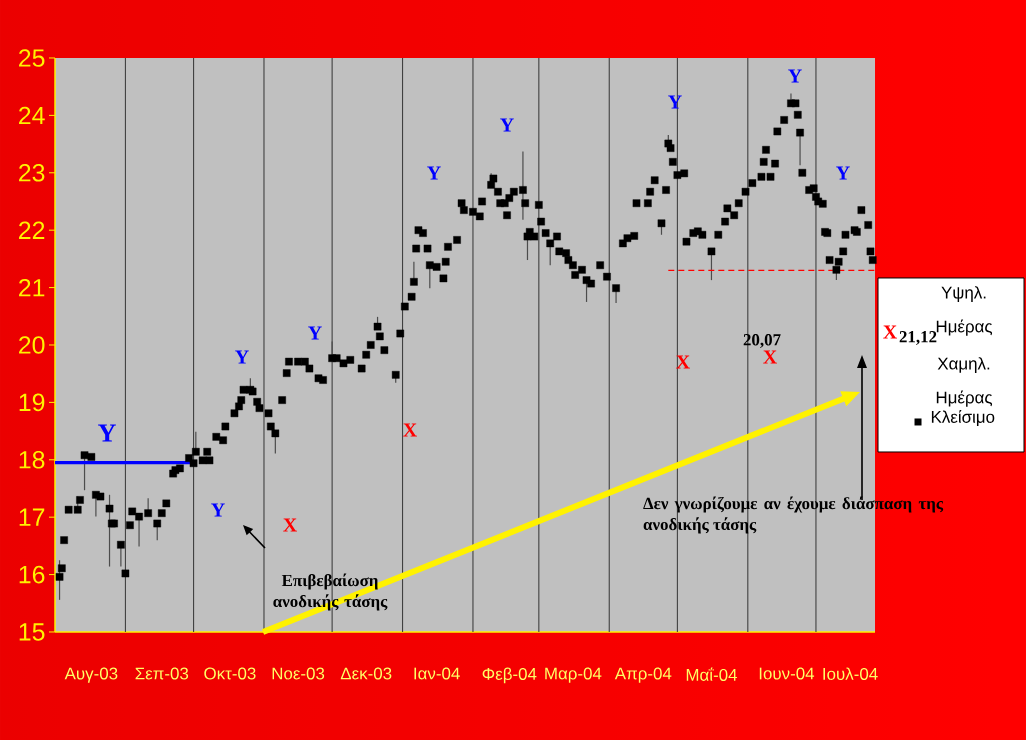 The width and height of the screenshot is (1026, 740). I want to click on x-tick-label: Απρ-04, so click(643, 675).